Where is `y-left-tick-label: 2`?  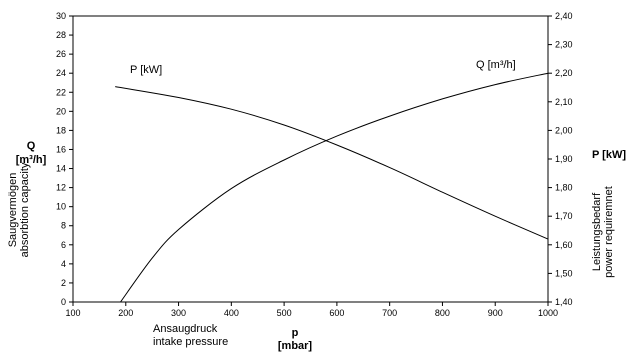
y-left-tick-label: 2 is located at coordinates (63, 283).